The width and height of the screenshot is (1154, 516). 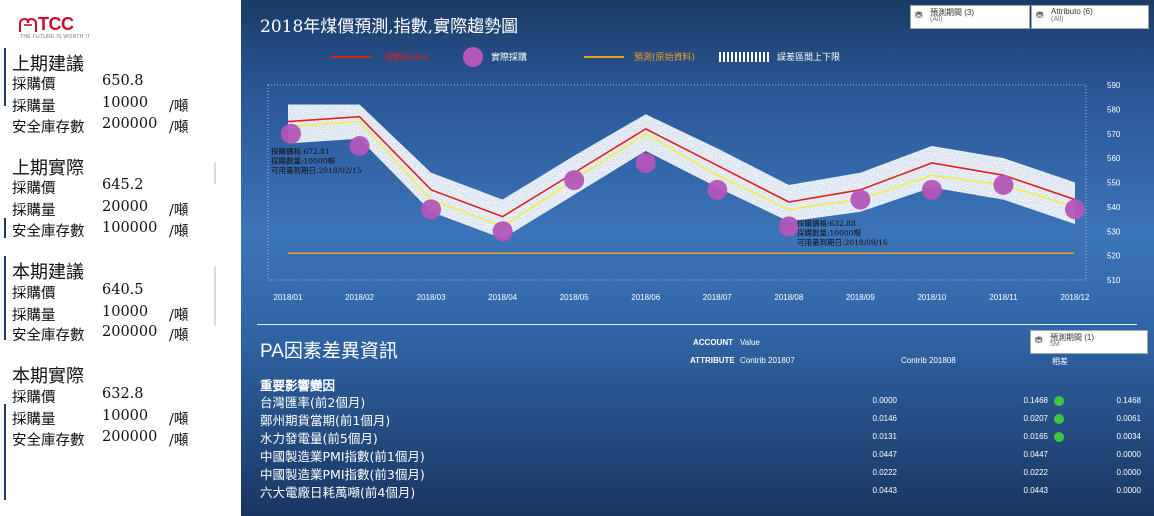 What do you see at coordinates (78, 187) in the screenshot?
I see `summary-row: 採購價 645.2` at bounding box center [78, 187].